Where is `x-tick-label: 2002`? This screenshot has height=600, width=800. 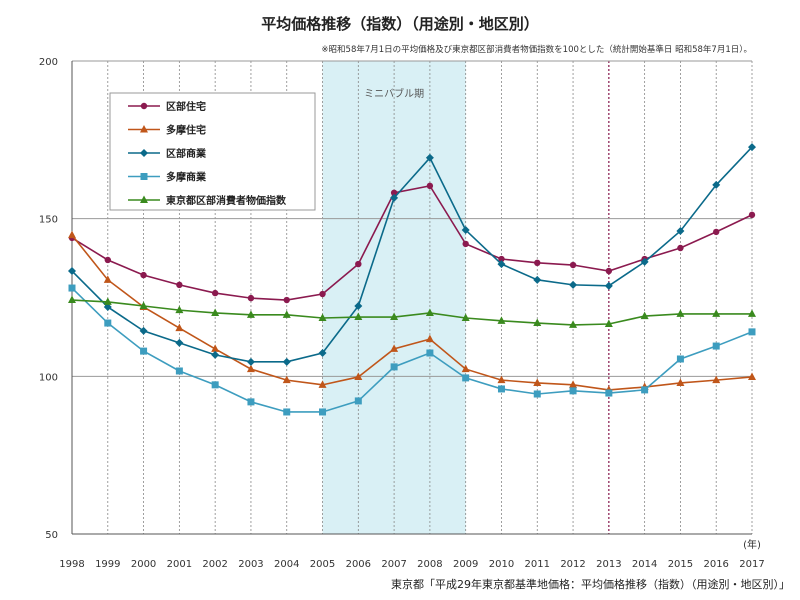 x-tick-label: 2002 is located at coordinates (214, 564).